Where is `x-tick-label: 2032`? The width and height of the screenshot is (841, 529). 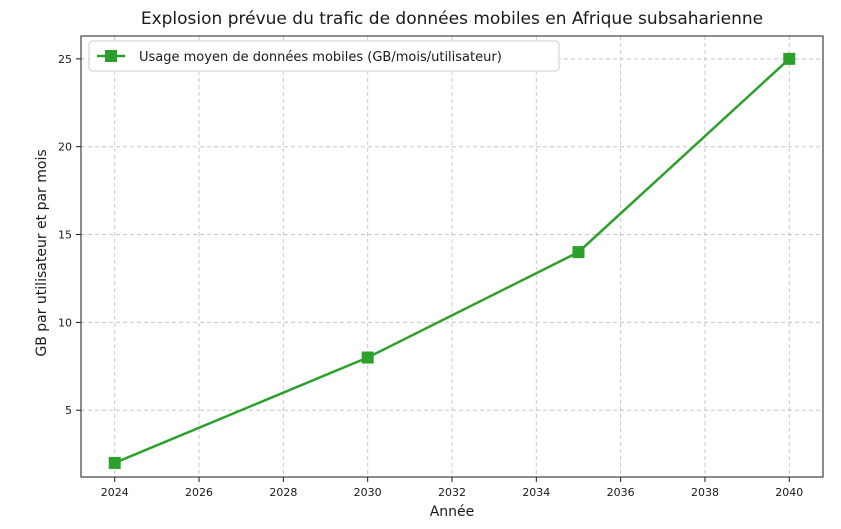 x-tick-label: 2032 is located at coordinates (452, 492).